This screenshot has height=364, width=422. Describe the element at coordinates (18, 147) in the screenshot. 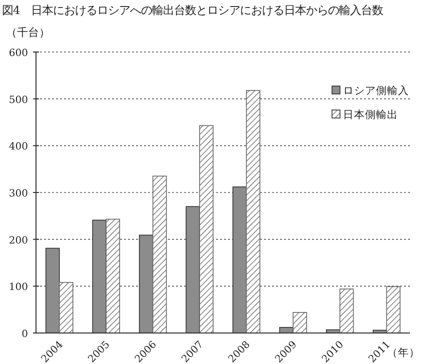

I see `y-tick-label: 400` at that location.